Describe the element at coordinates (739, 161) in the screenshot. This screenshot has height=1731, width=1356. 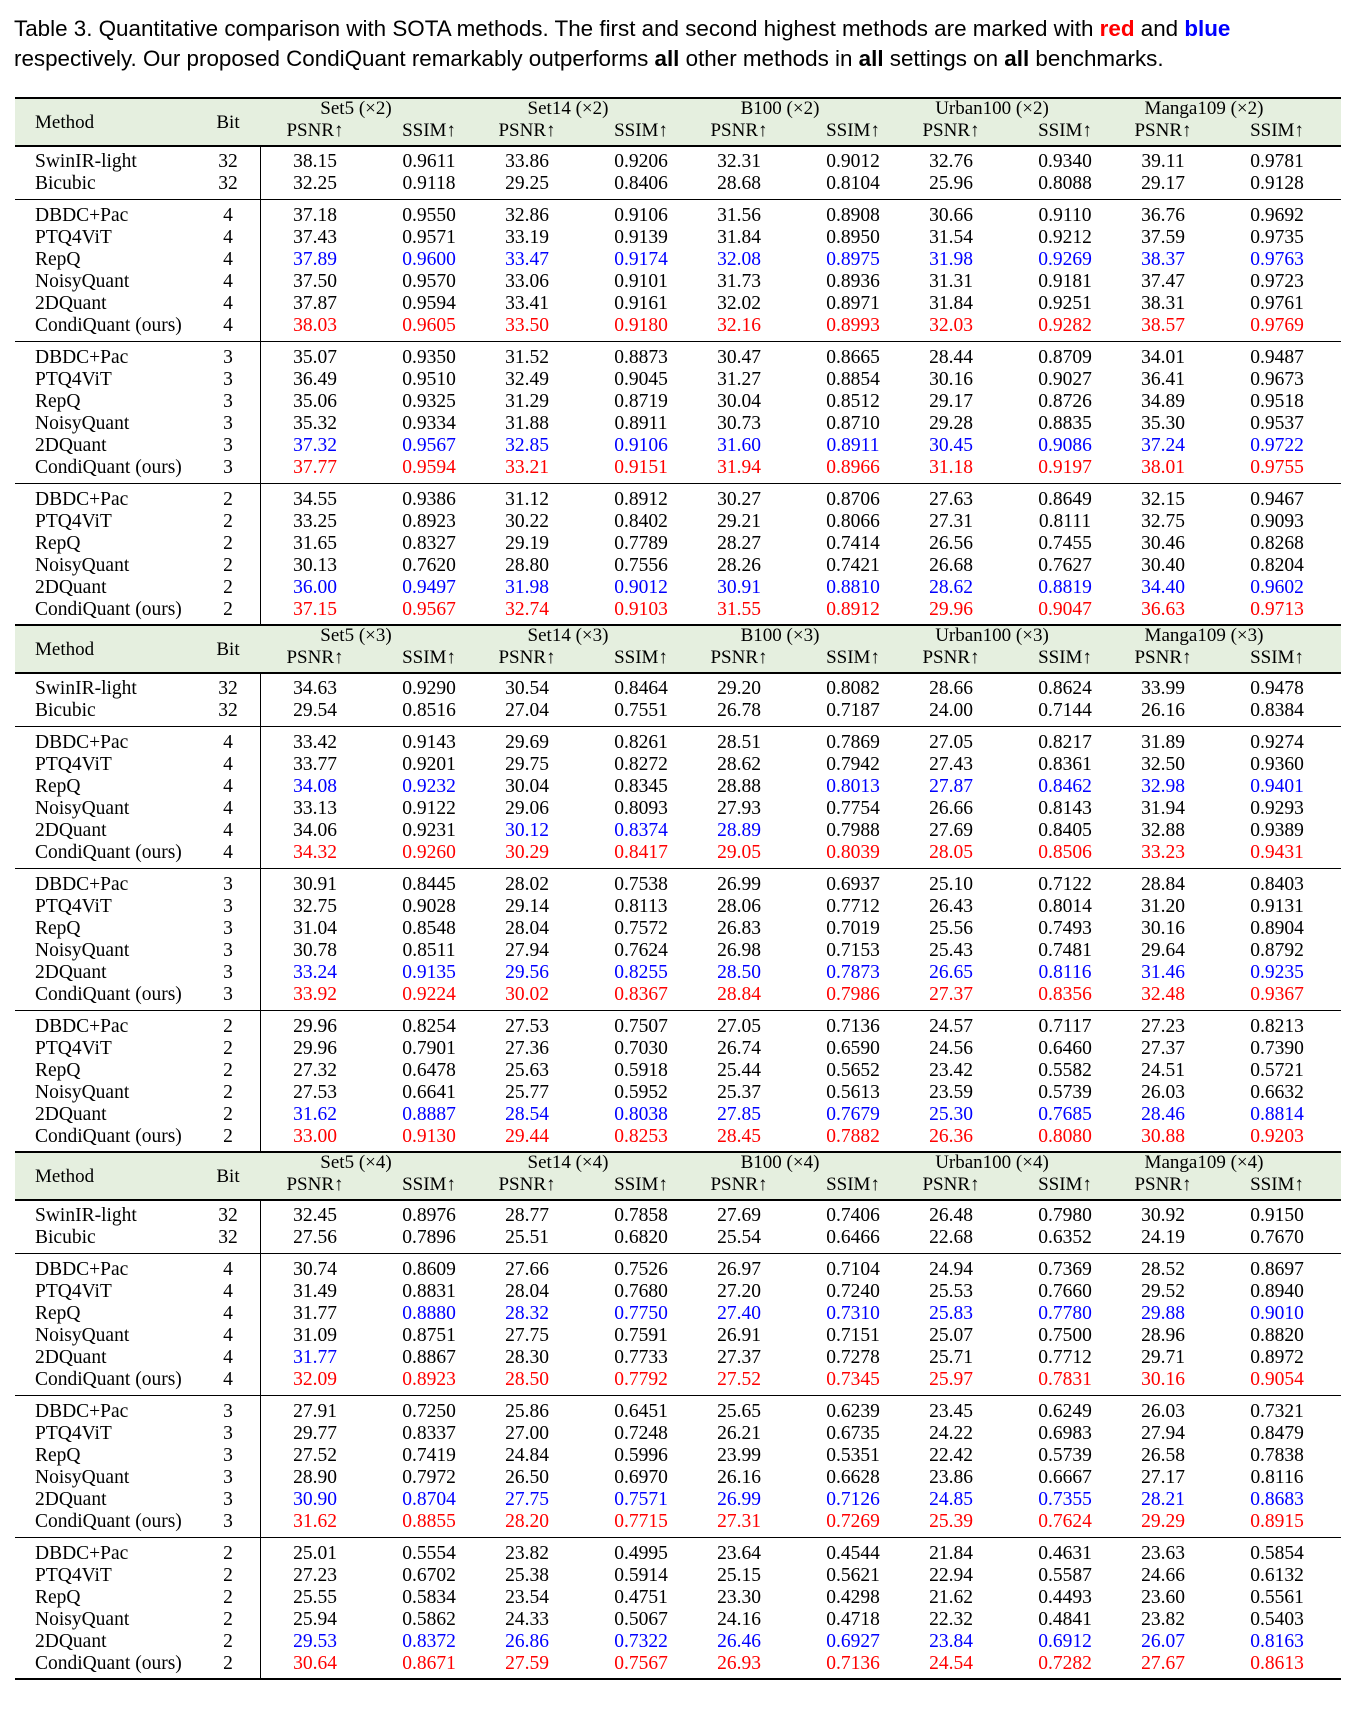
I see `psnr-value: 32.31` at that location.